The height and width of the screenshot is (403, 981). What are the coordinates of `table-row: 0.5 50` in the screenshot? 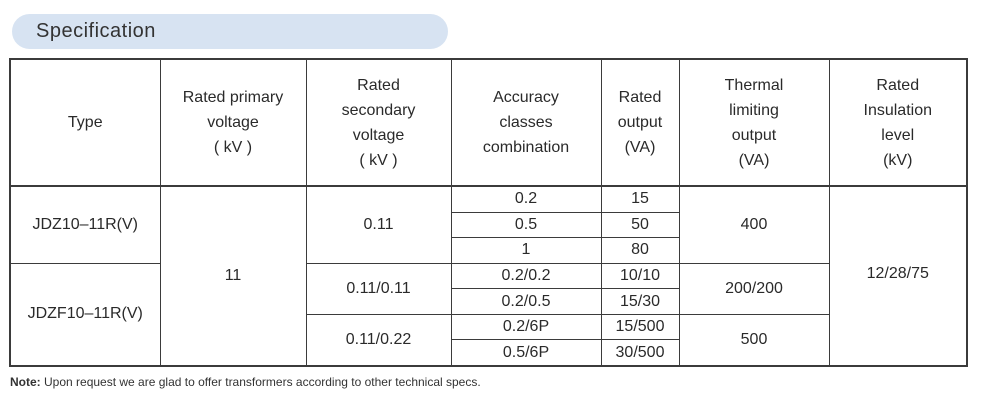 It's located at (488, 225).